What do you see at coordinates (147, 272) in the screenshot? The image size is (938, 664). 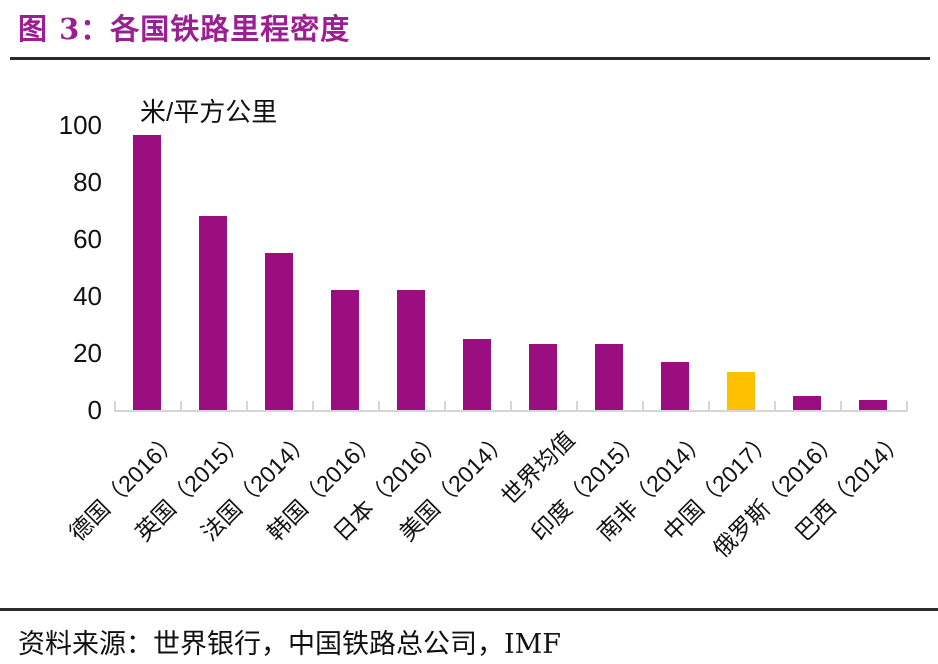 I see `bar-德国（2016）` at bounding box center [147, 272].